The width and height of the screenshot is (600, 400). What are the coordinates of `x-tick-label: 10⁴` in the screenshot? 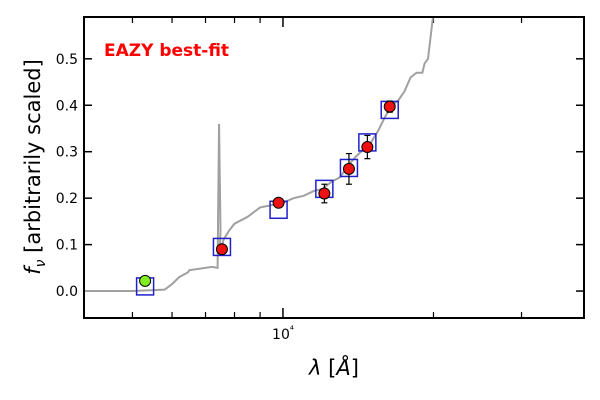 It's located at (283, 334).